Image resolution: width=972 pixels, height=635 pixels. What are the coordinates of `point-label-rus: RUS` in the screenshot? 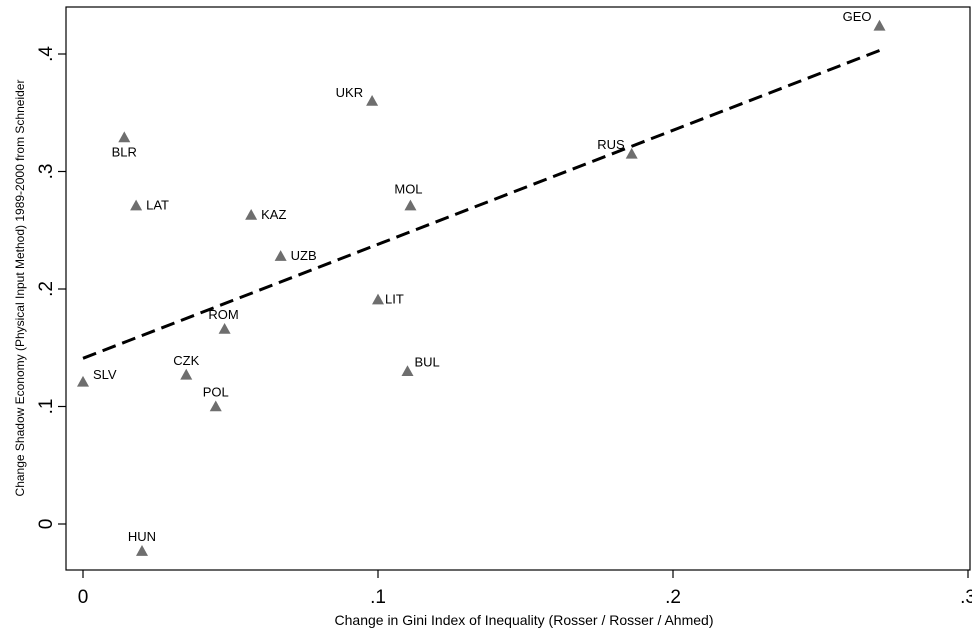 It's located at (611, 144).